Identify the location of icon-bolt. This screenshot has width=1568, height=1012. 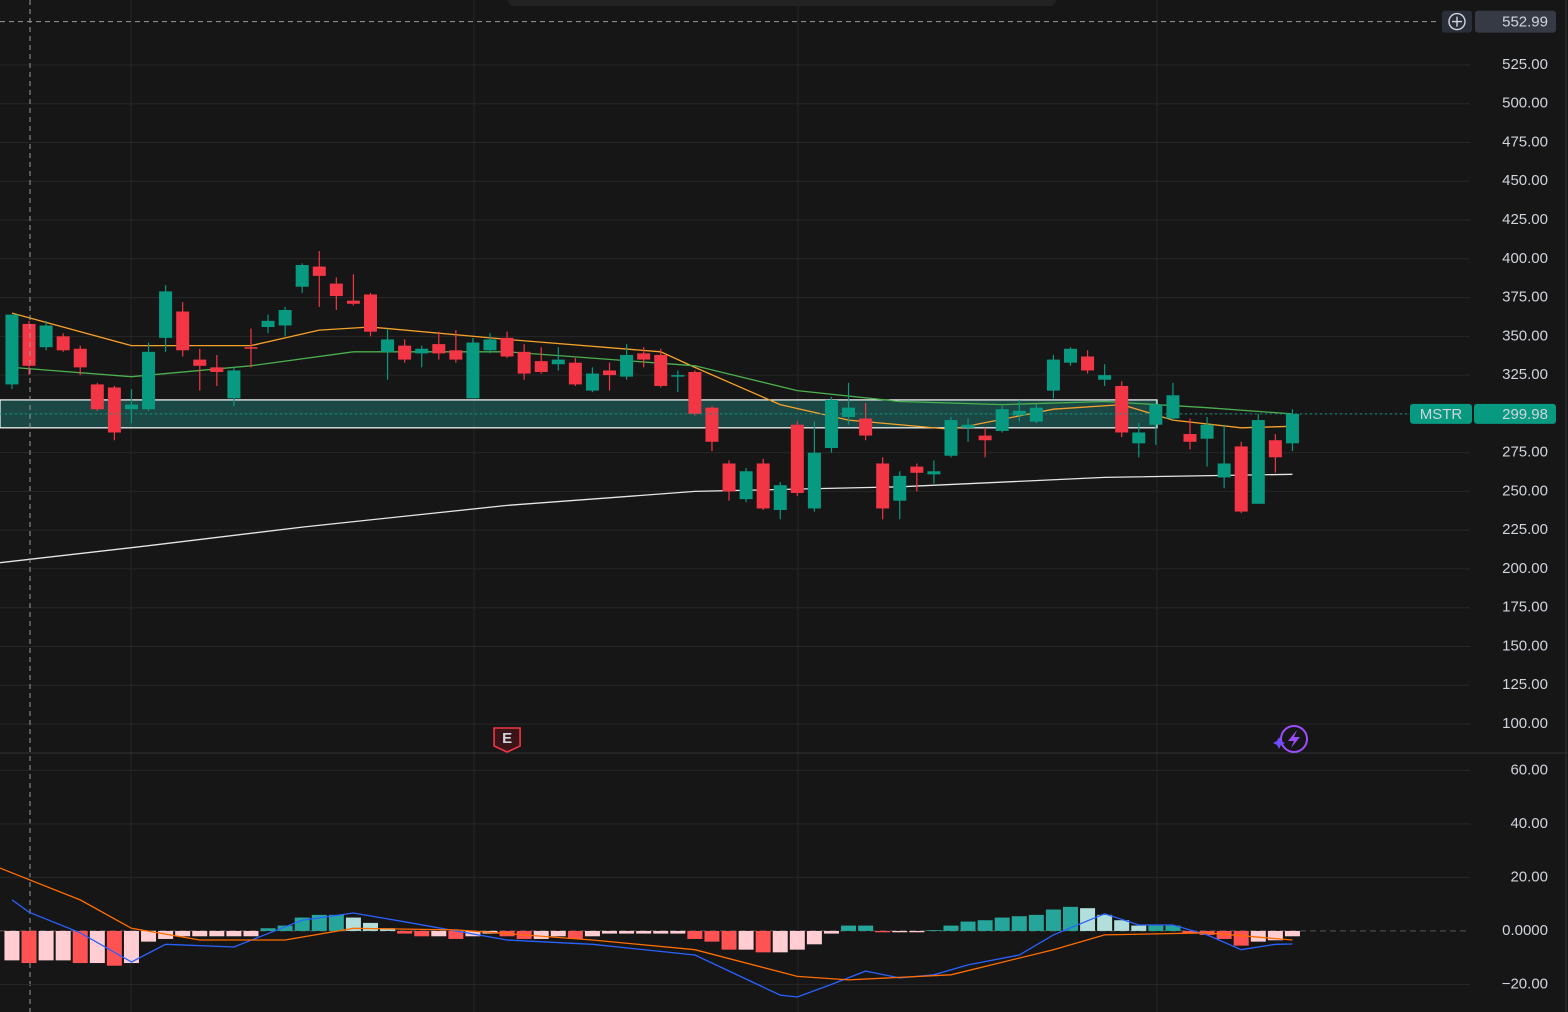
(1294, 739).